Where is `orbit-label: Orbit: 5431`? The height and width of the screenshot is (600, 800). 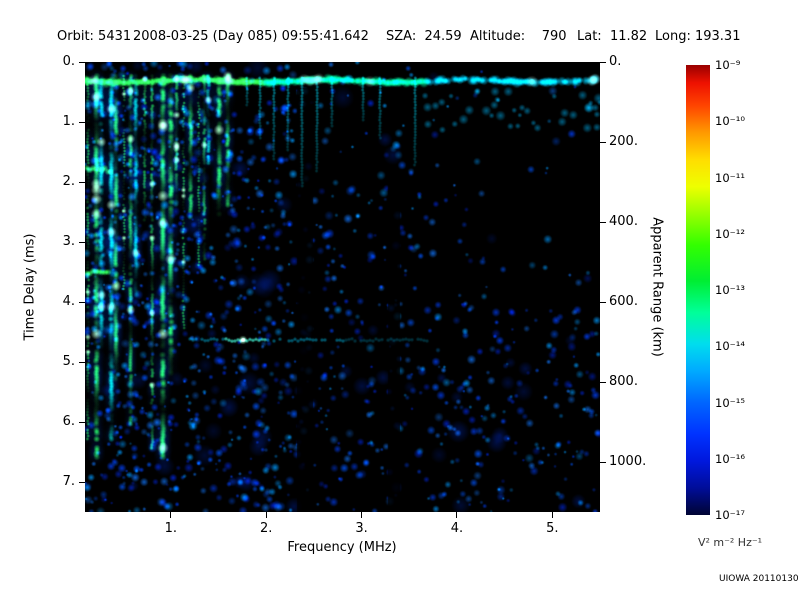
orbit-label: Orbit: 5431 is located at coordinates (94, 36).